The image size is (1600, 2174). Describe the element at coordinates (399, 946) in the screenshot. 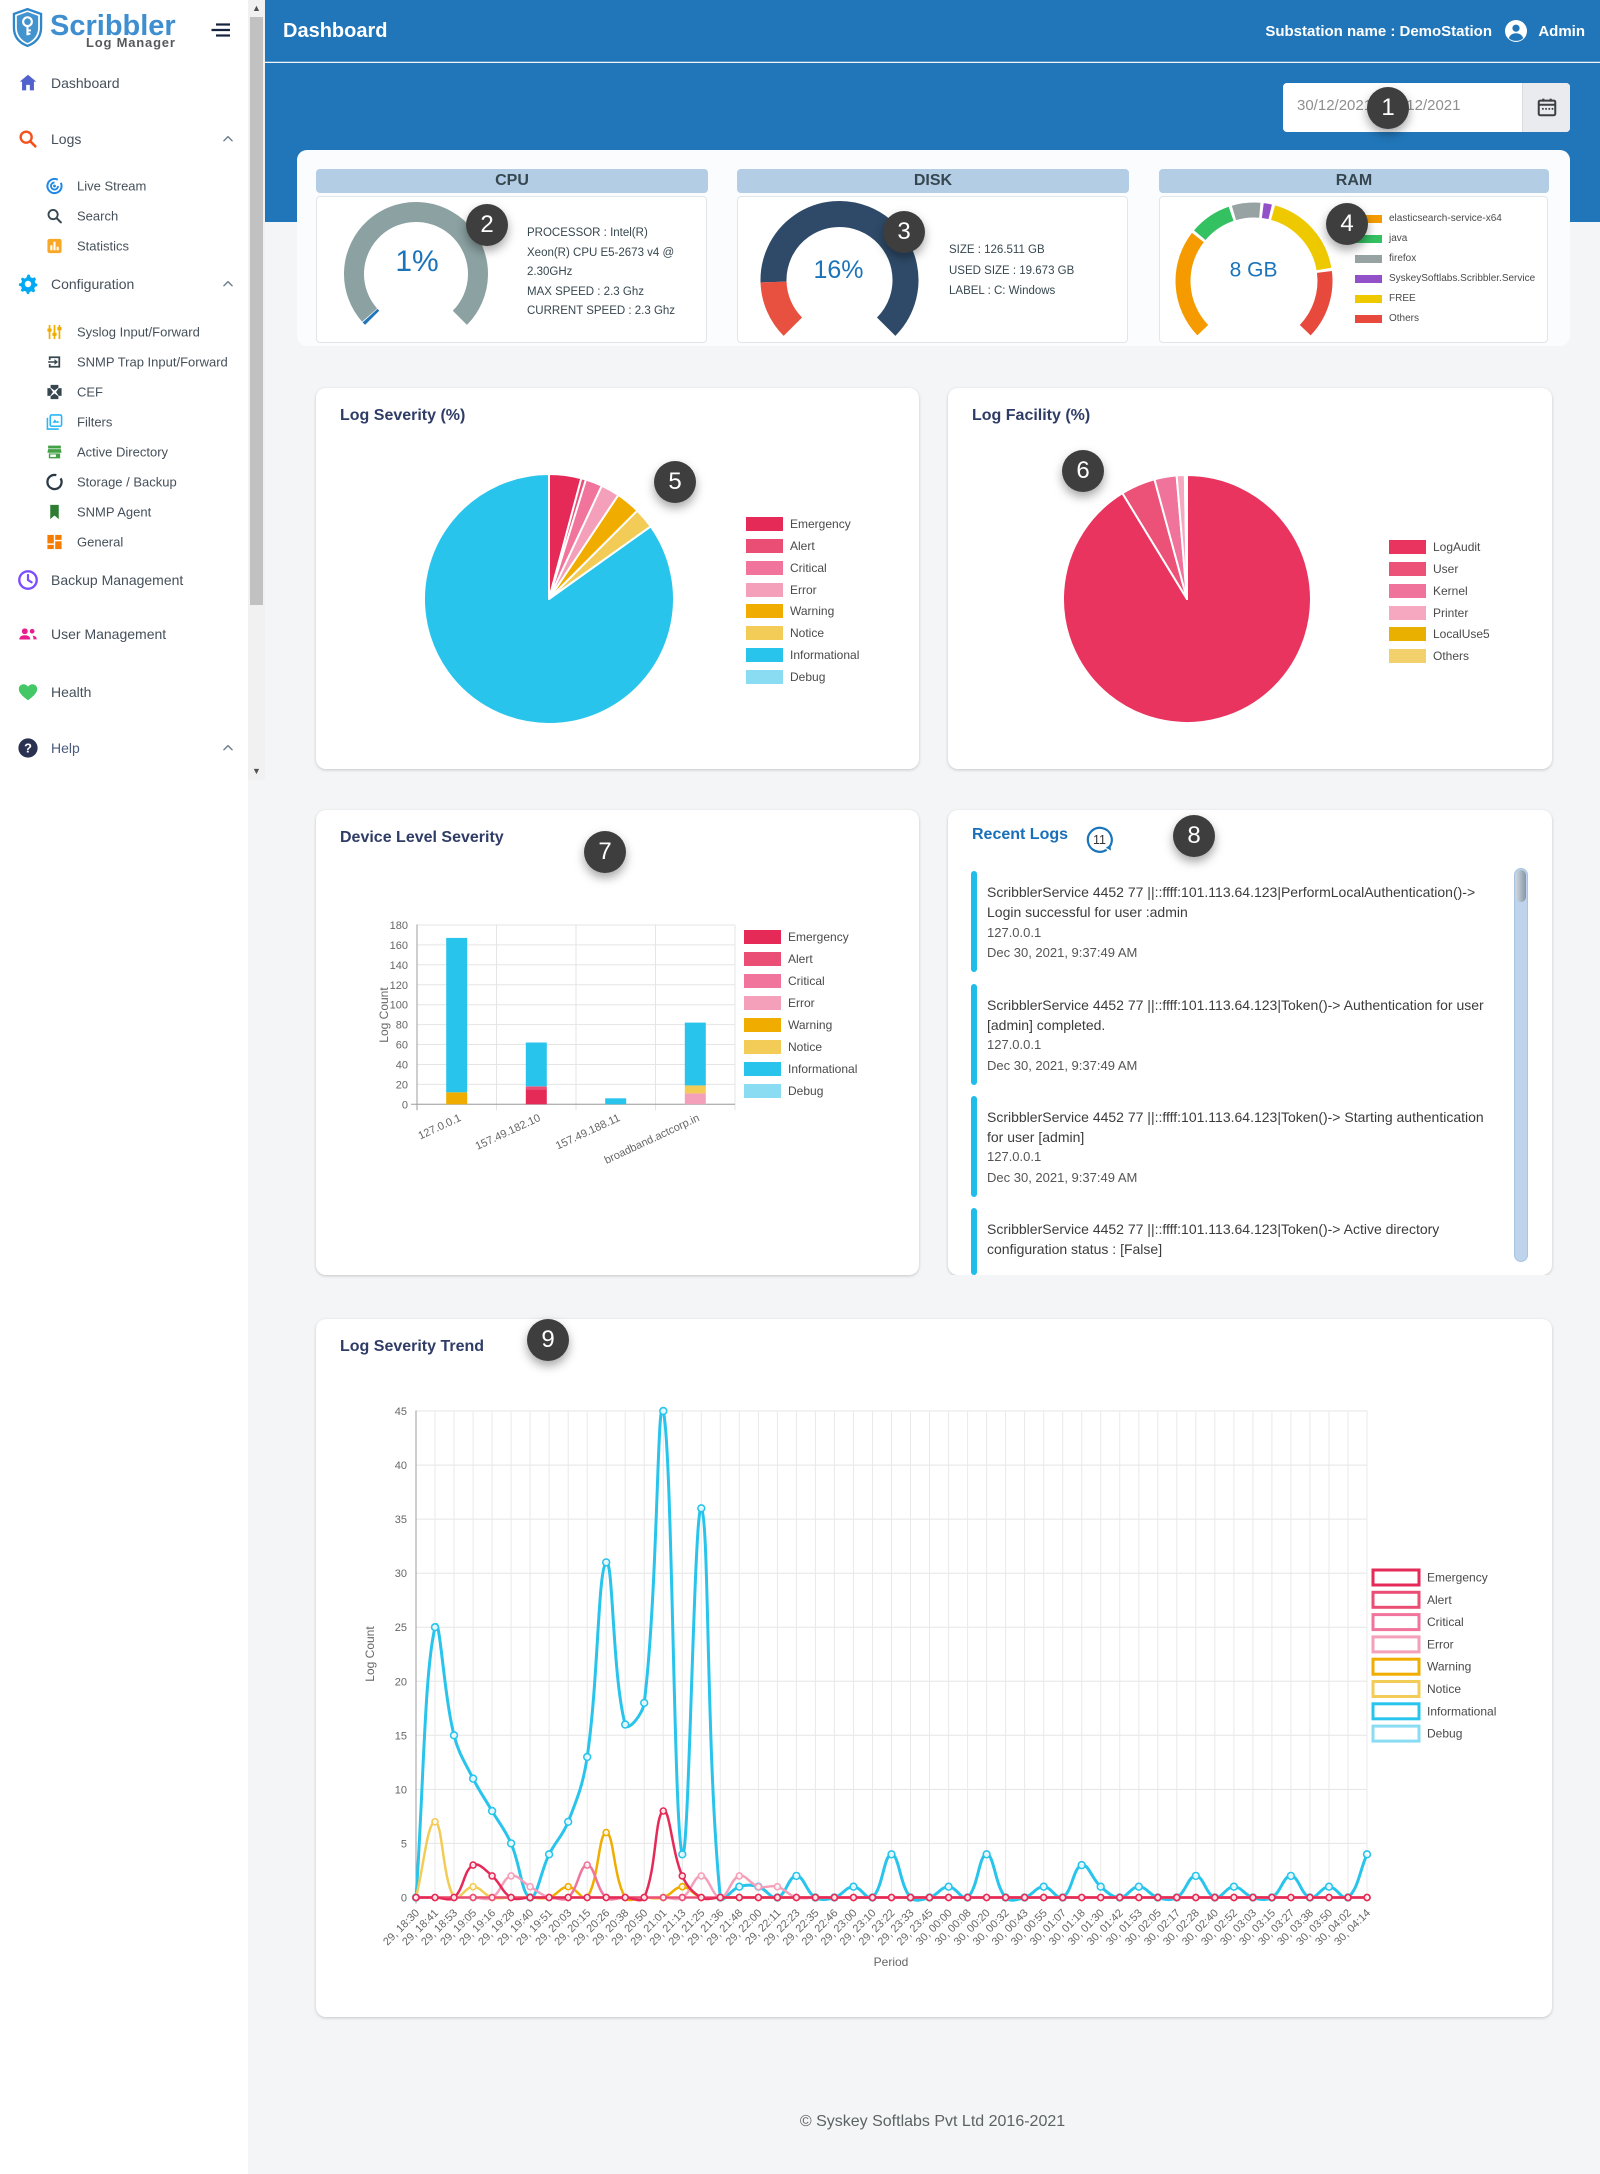

I see `svg-text: 160` at that location.